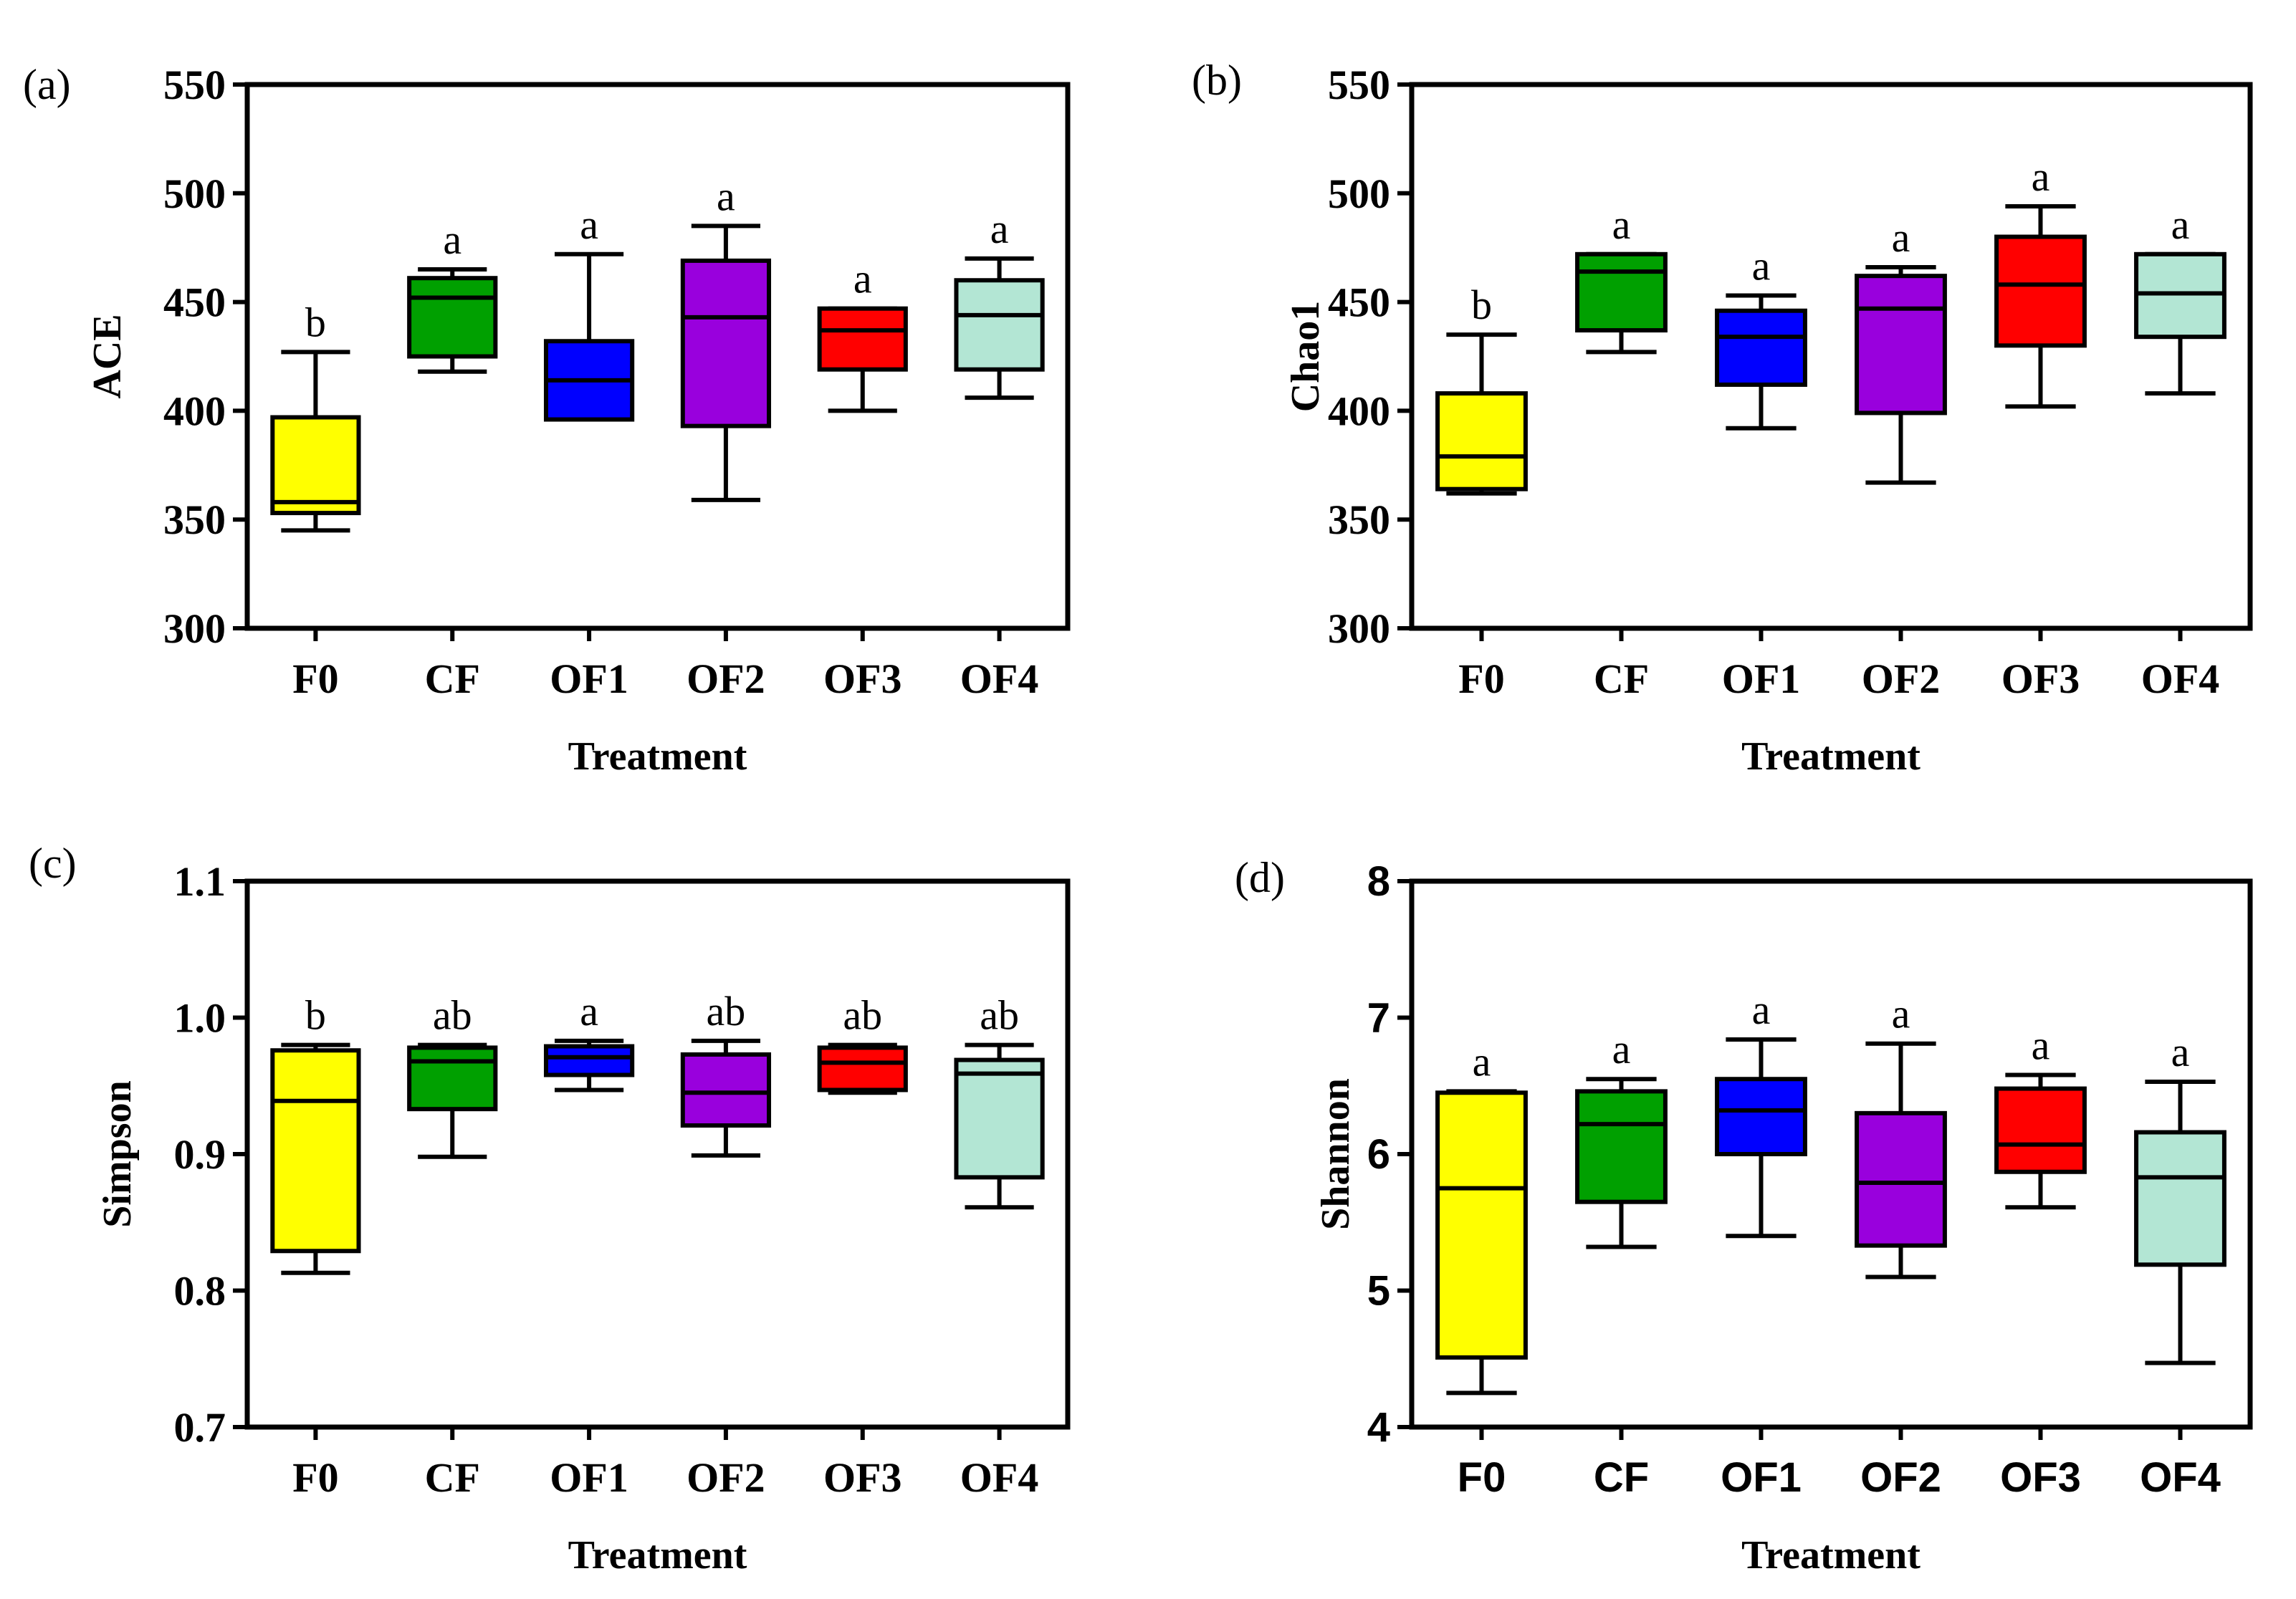 The image size is (2296, 1599). I want to click on y-axis-title: Simpson, so click(117, 1154).